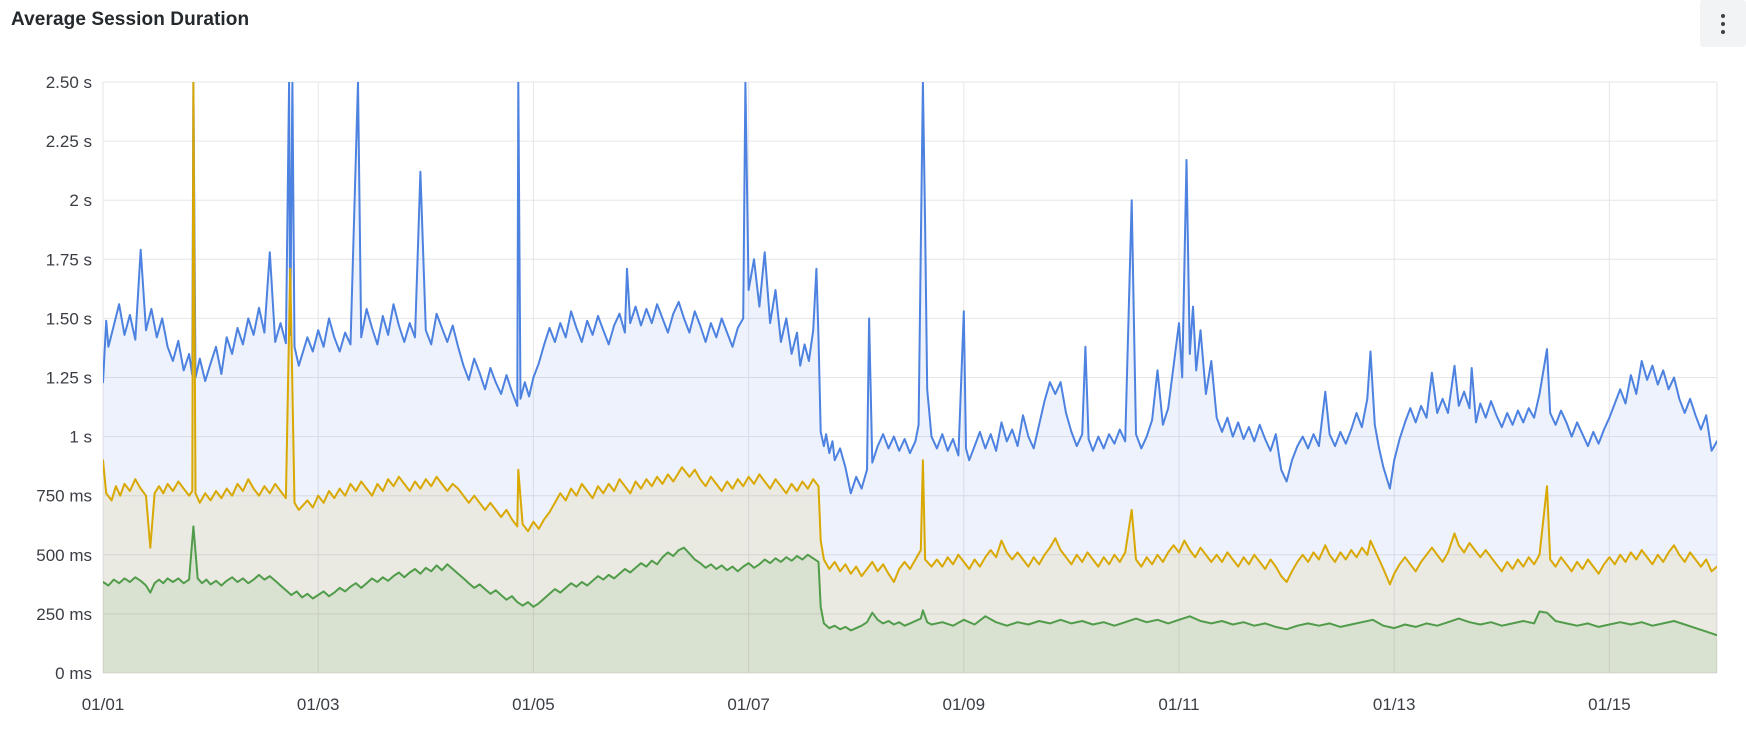 This screenshot has width=1746, height=734. What do you see at coordinates (64, 614) in the screenshot?
I see `y-tick-label: 250 ms` at bounding box center [64, 614].